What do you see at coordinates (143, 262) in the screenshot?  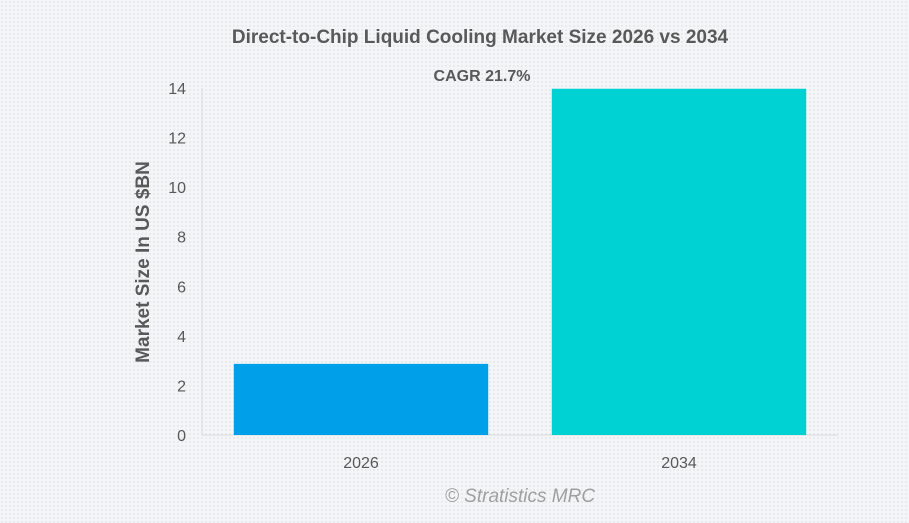 I see `y-axis-label: Market Size In US $BN` at bounding box center [143, 262].